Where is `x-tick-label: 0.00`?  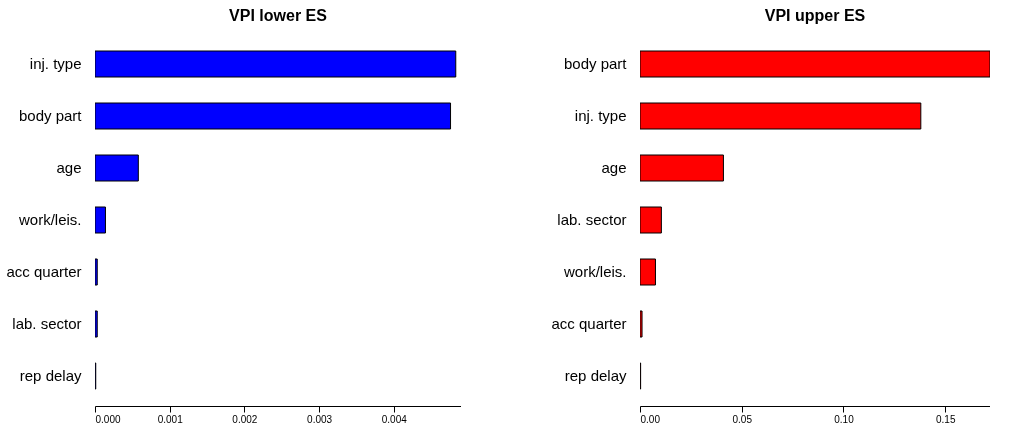
x-tick-label: 0.00 is located at coordinates (650, 419).